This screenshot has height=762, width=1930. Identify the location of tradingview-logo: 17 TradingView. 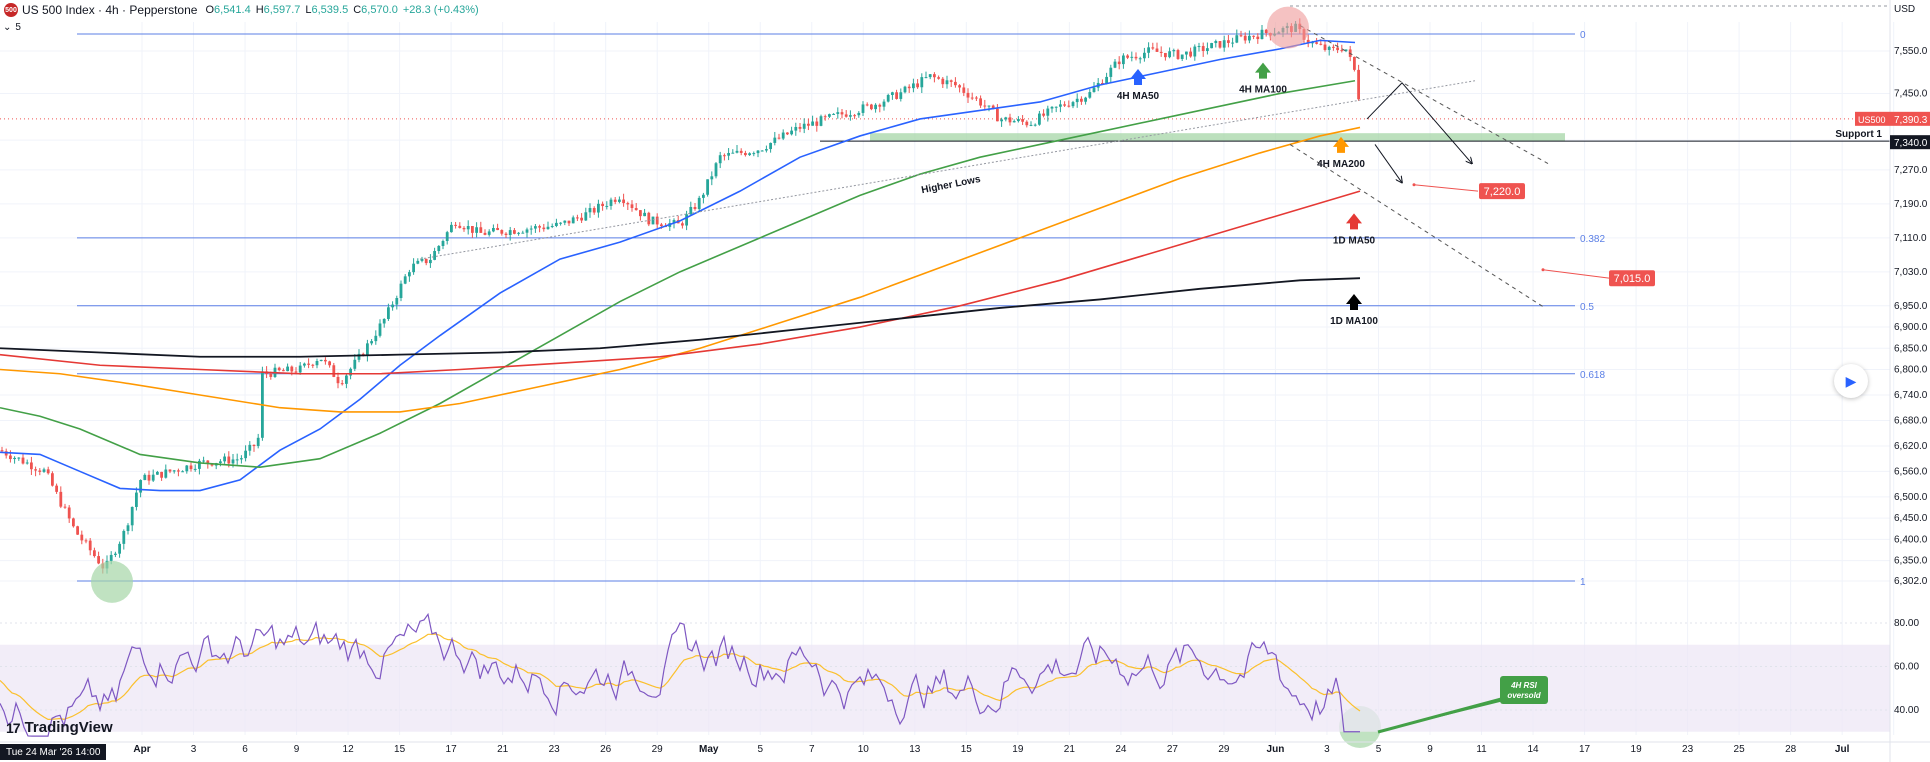
(59, 727).